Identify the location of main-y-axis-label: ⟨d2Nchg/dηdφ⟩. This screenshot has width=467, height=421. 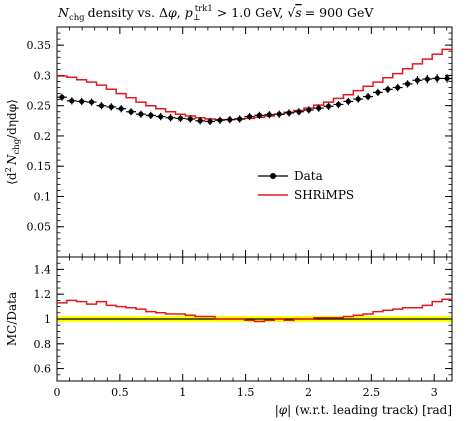
(13, 142).